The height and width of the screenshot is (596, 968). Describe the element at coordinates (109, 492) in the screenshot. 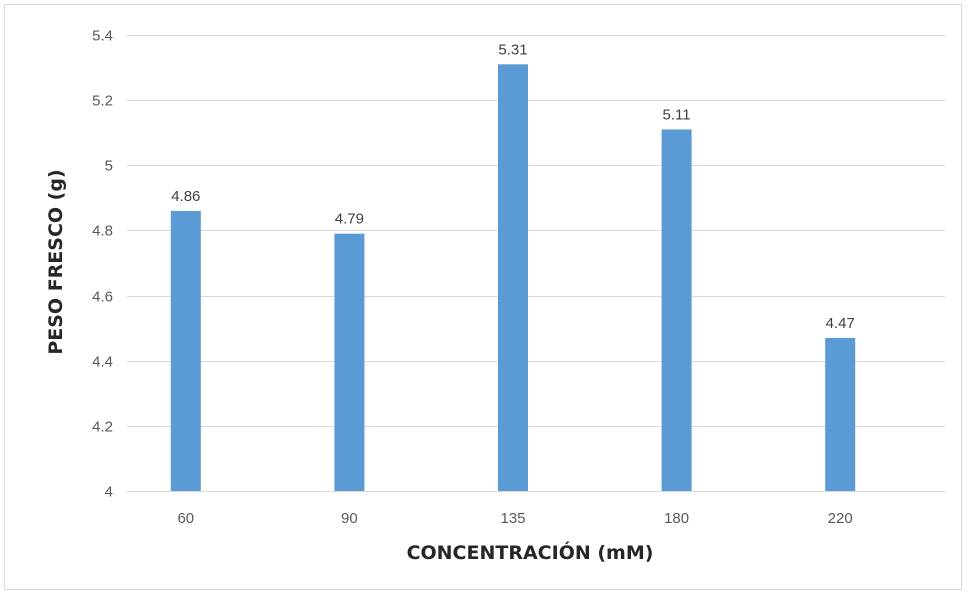

I see `y-tick-label: 4` at that location.